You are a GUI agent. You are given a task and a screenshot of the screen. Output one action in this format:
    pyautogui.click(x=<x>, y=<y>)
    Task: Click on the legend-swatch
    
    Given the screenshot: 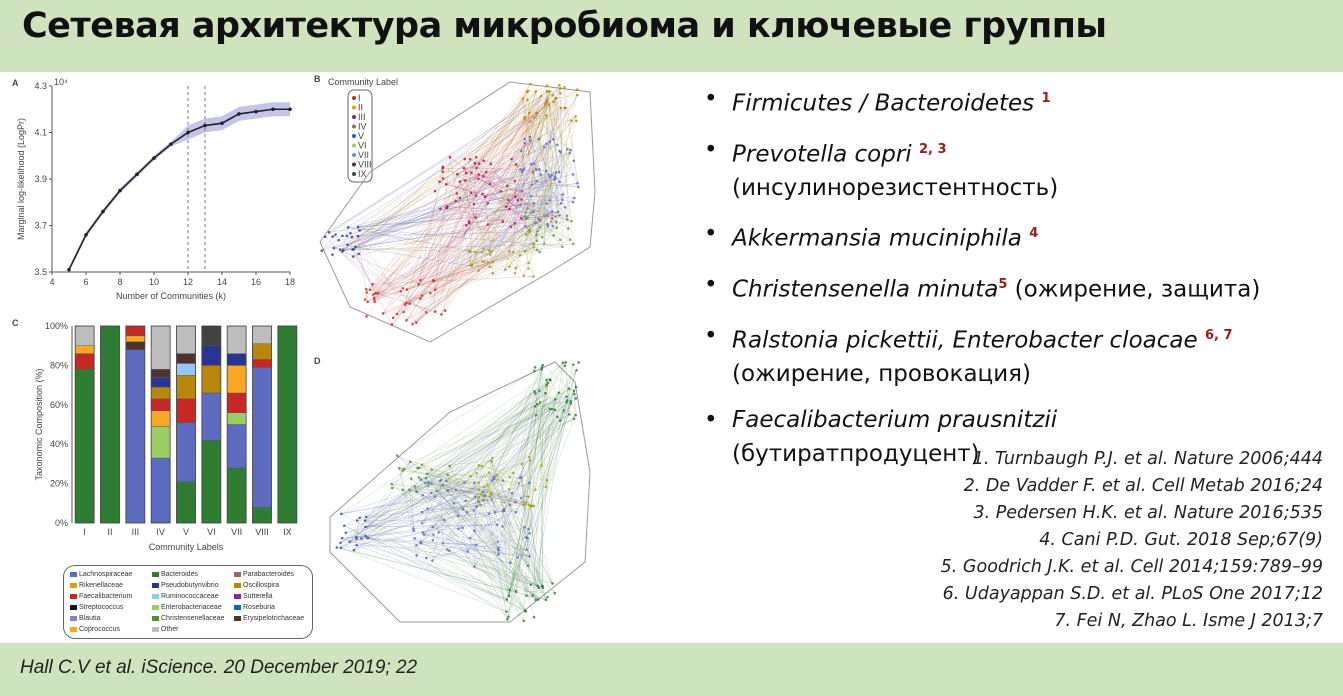 What is the action you would take?
    pyautogui.click(x=73, y=607)
    